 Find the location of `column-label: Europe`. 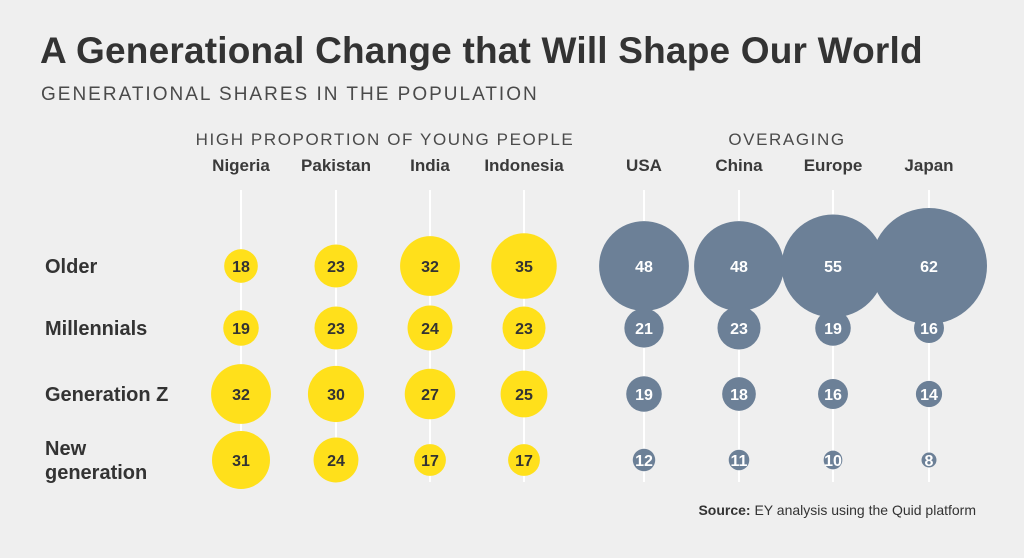

column-label: Europe is located at coordinates (833, 165).